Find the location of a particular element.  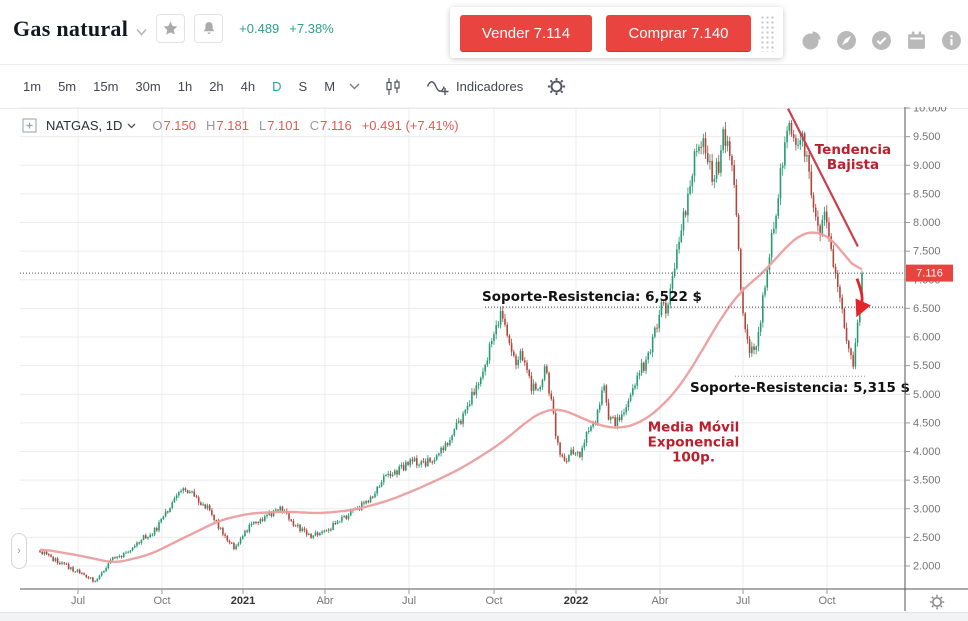

chart-settings-button is located at coordinates (556, 86).